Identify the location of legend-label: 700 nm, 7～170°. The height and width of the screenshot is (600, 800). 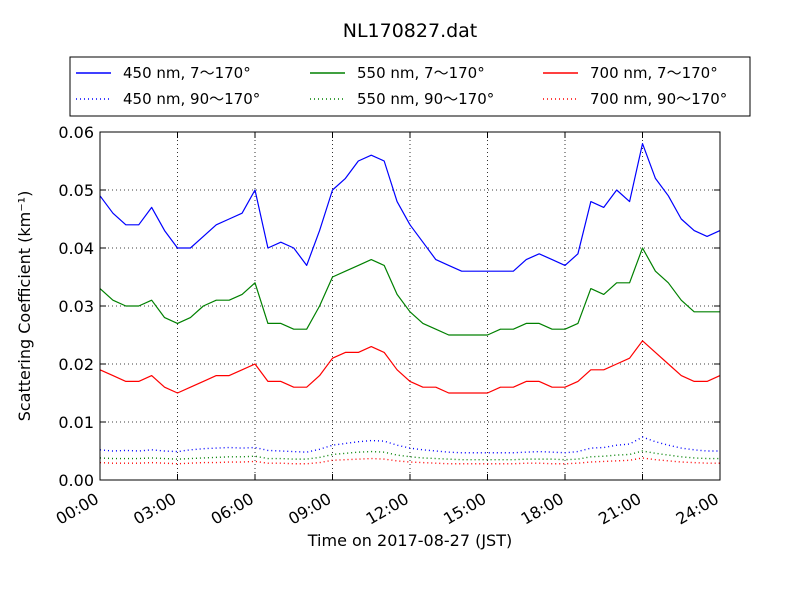
(654, 73).